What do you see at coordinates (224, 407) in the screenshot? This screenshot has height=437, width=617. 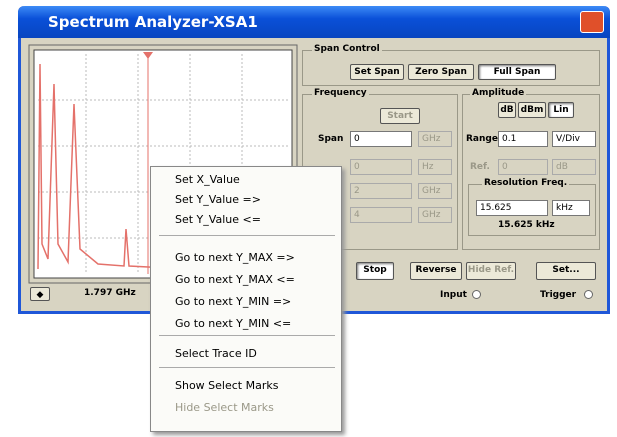 I see `menu-item: Hide Select Marks` at bounding box center [224, 407].